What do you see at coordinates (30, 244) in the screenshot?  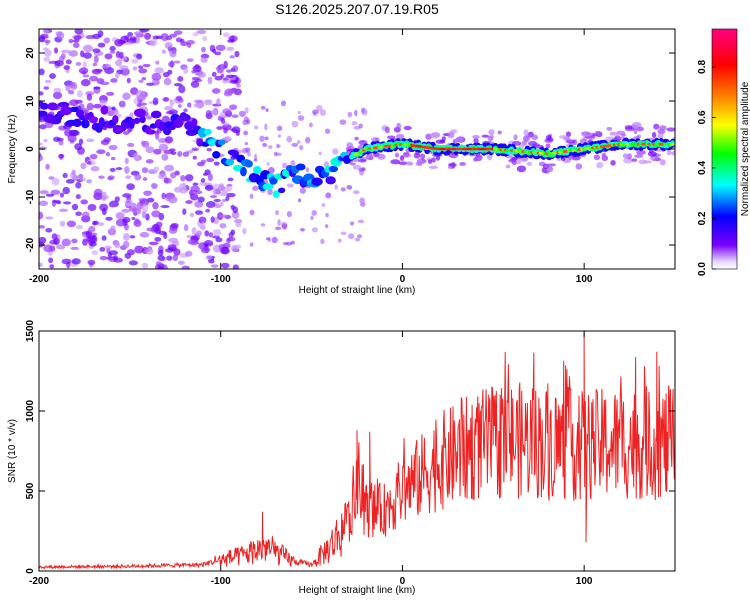 I see `spectrogram-ytick-label: -20` at bounding box center [30, 244].